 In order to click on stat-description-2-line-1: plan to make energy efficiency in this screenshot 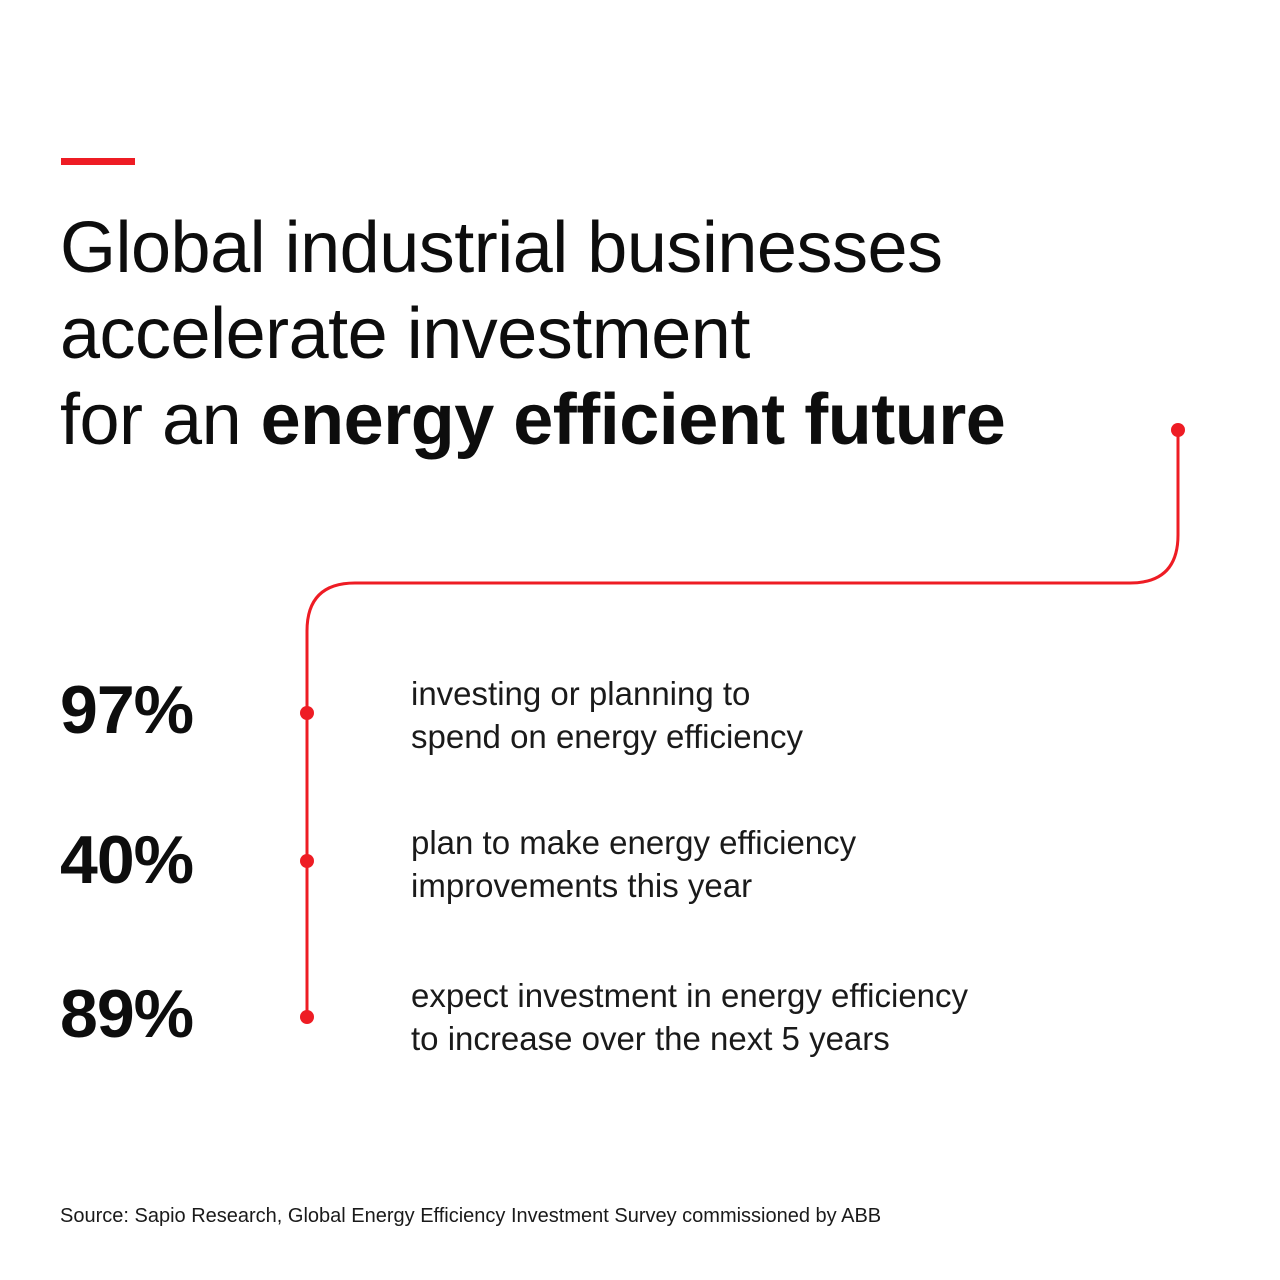, I will do `click(634, 842)`.